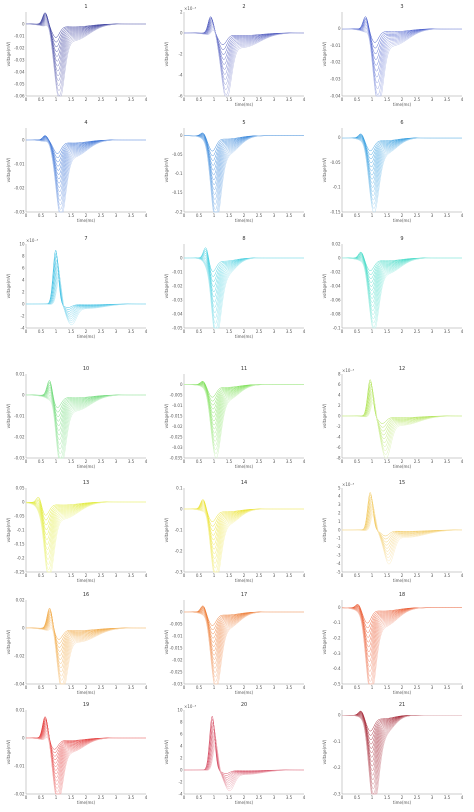 Image resolution: width=474 pixels, height=812 pixels. I want to click on chart-title: 1, so click(85, 7).